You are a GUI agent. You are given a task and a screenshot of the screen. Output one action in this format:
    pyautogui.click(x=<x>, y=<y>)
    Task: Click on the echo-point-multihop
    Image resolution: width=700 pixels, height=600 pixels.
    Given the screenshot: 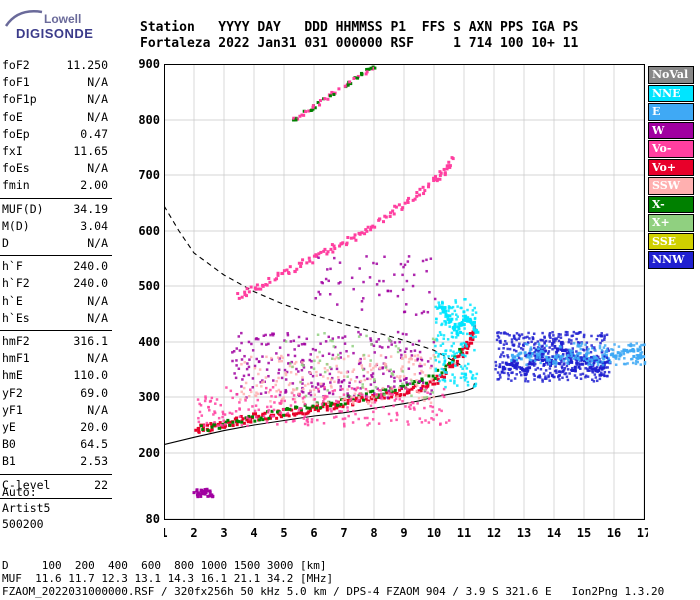 What is the action you would take?
    pyautogui.click(x=309, y=111)
    